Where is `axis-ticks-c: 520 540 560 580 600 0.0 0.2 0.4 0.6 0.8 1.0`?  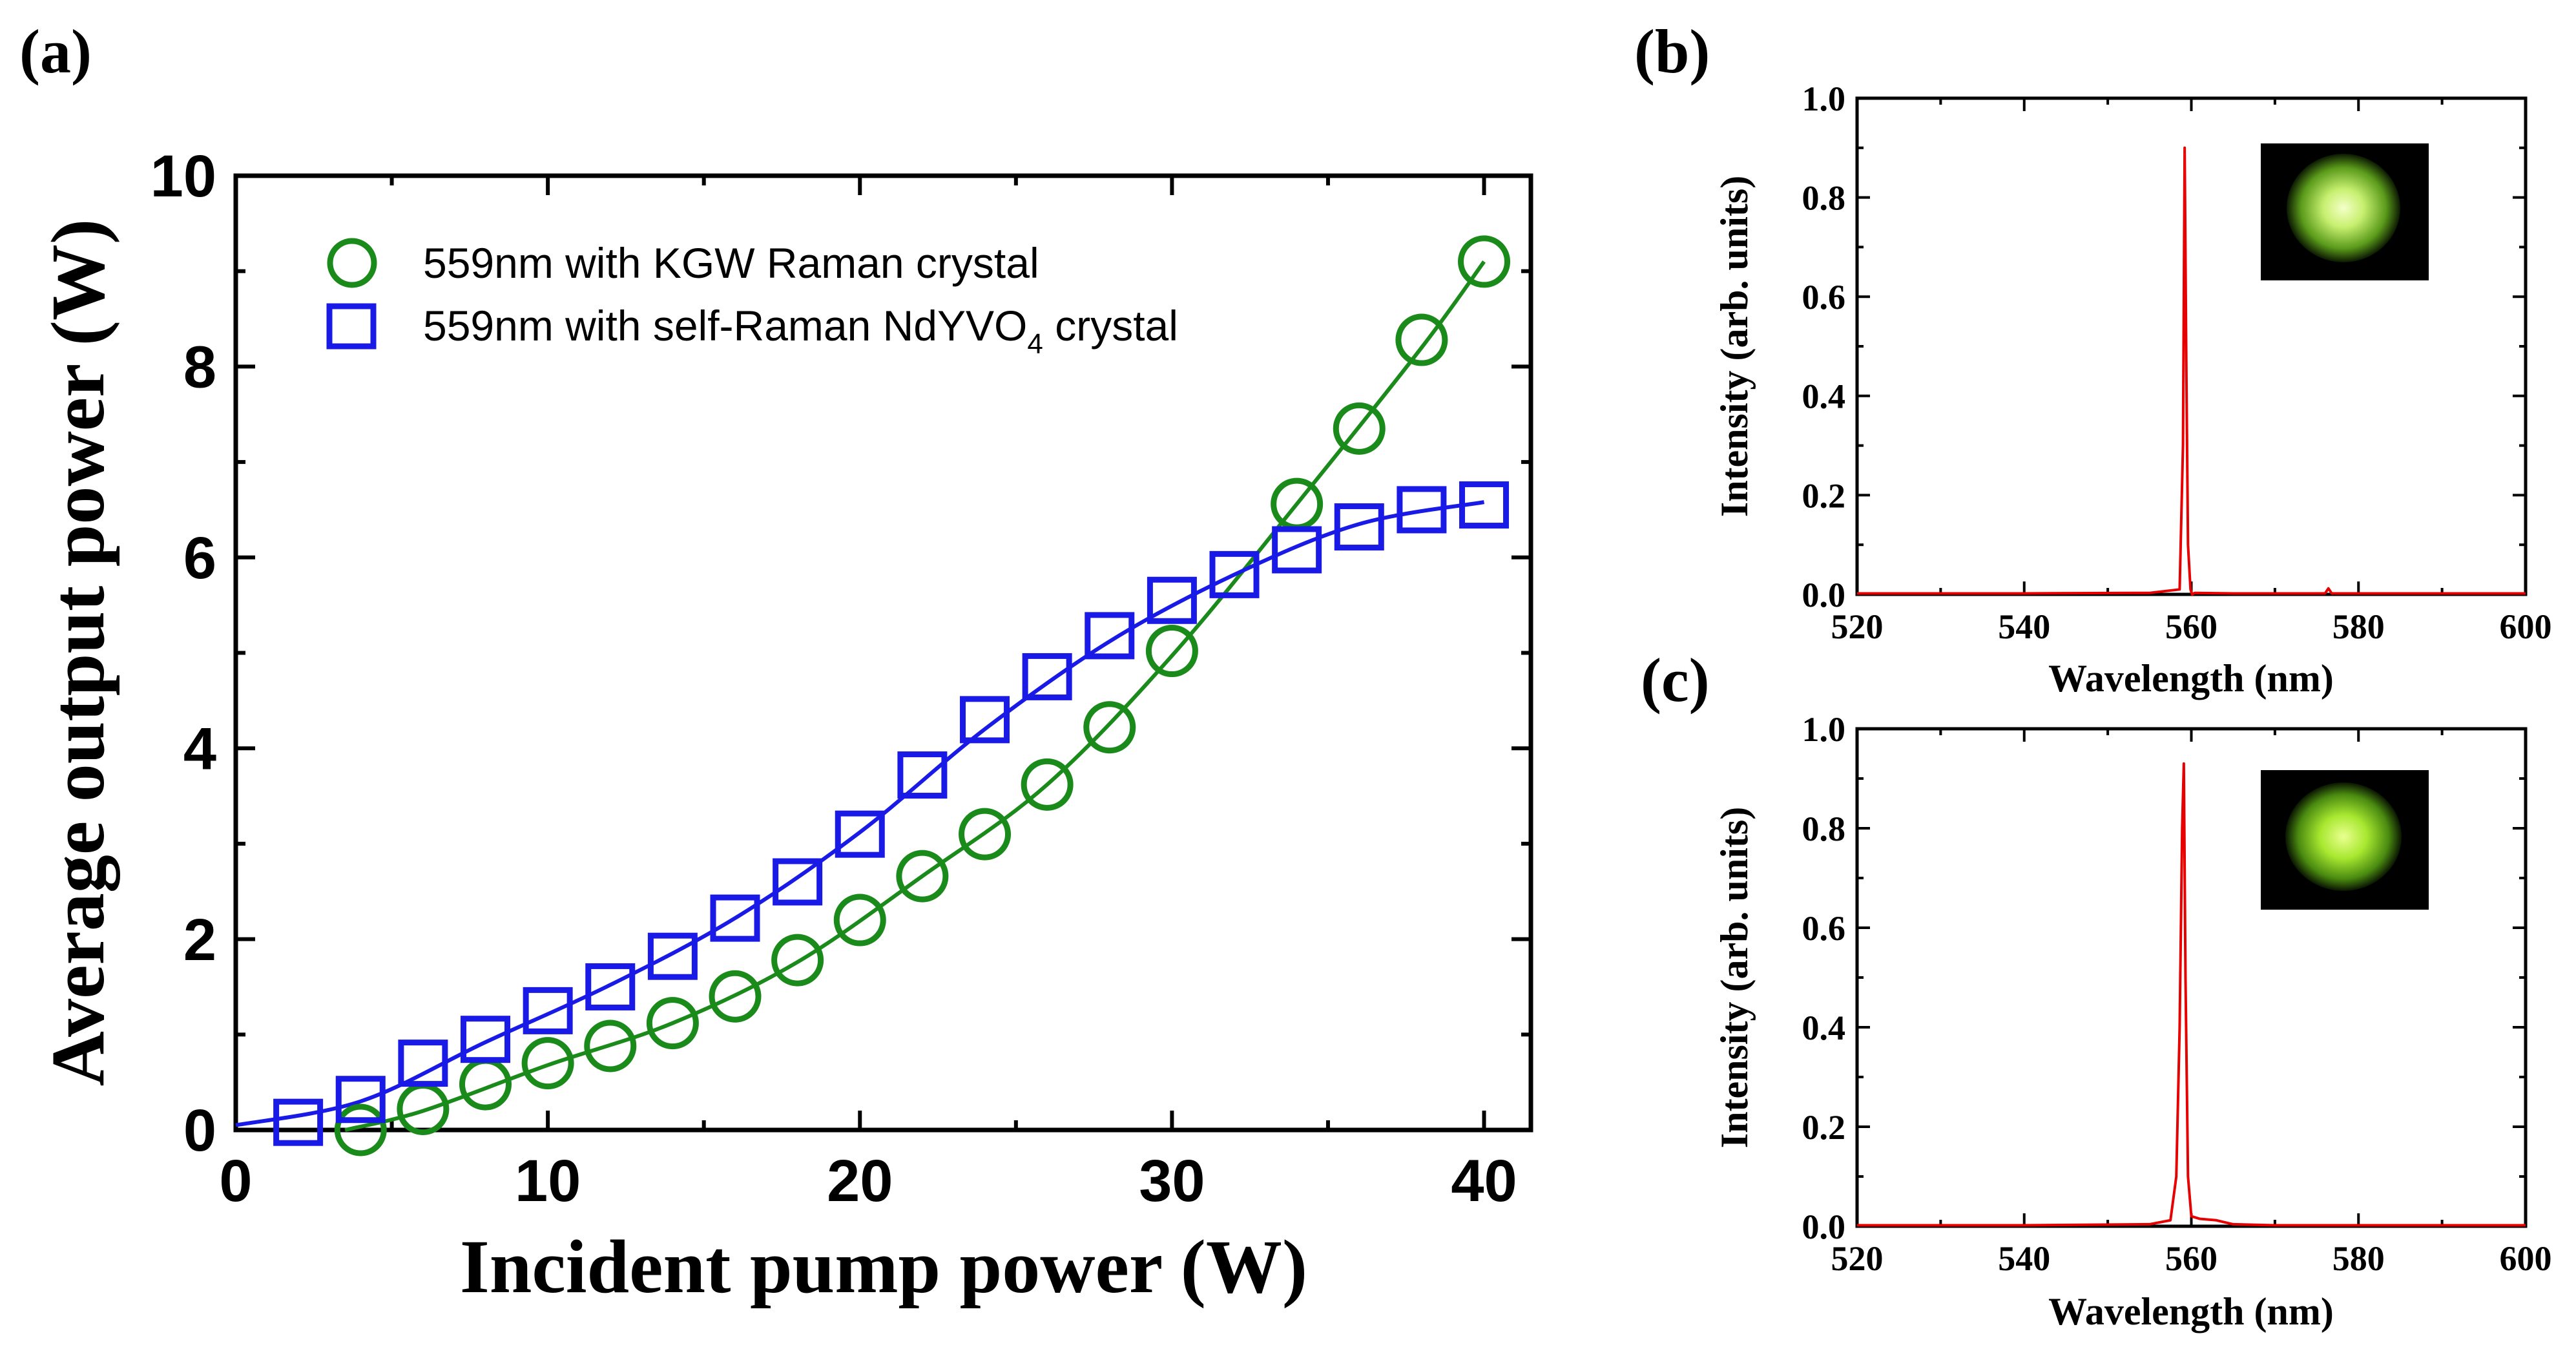
axis-ticks-c: 520 540 560 580 600 0.0 0.2 0.4 0.6 0.8 1.0 is located at coordinates (2177, 994).